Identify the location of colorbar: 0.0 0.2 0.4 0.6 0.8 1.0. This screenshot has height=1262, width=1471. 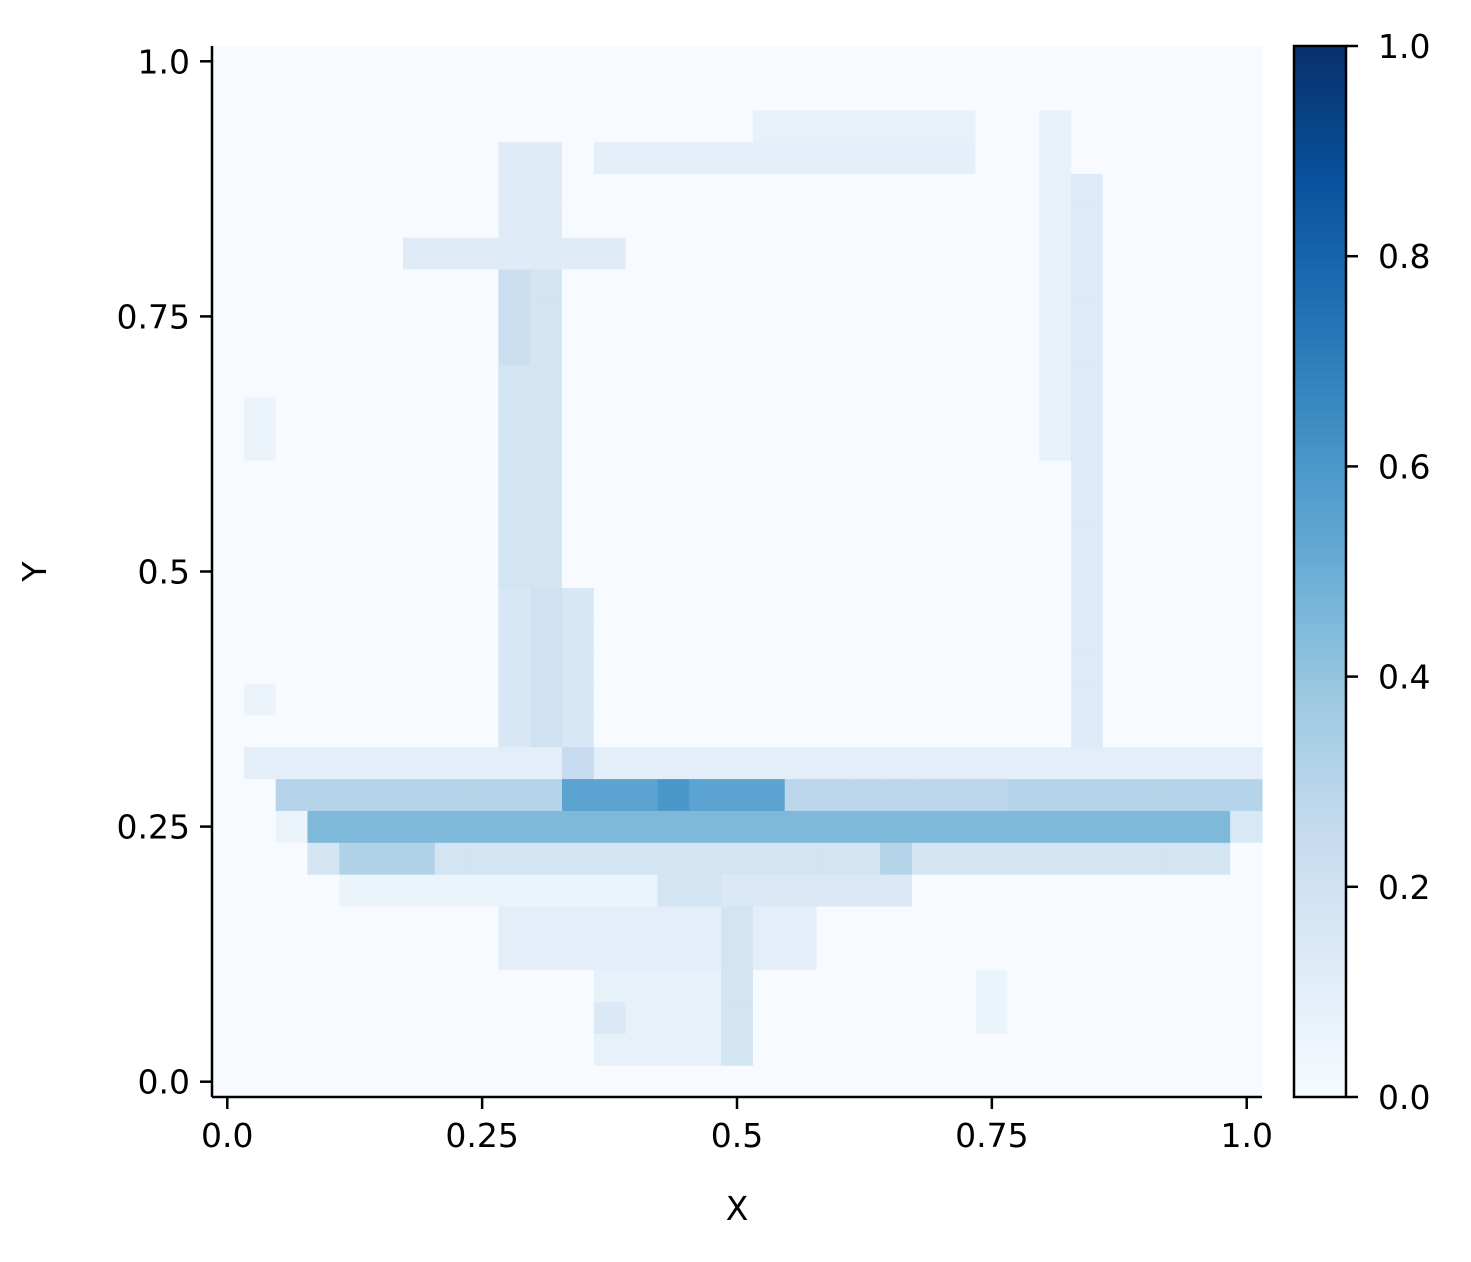
(1361, 572).